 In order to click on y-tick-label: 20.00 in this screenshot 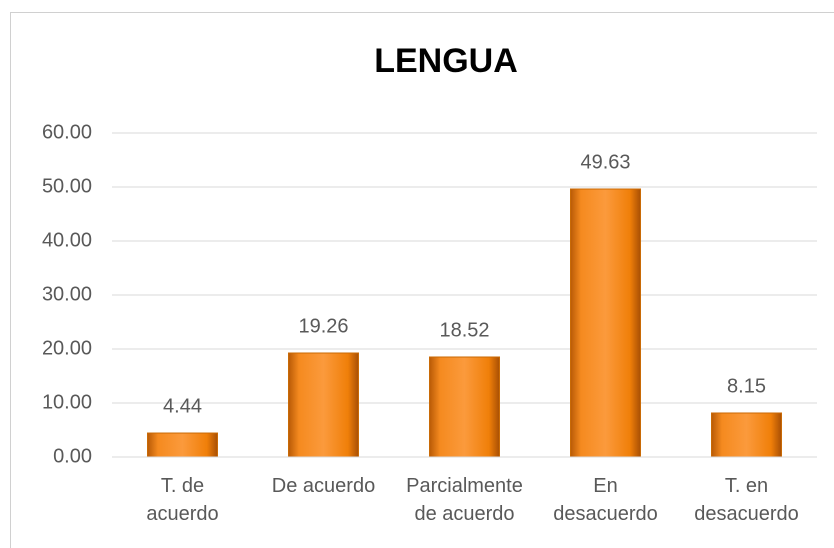, I will do `click(67, 348)`.